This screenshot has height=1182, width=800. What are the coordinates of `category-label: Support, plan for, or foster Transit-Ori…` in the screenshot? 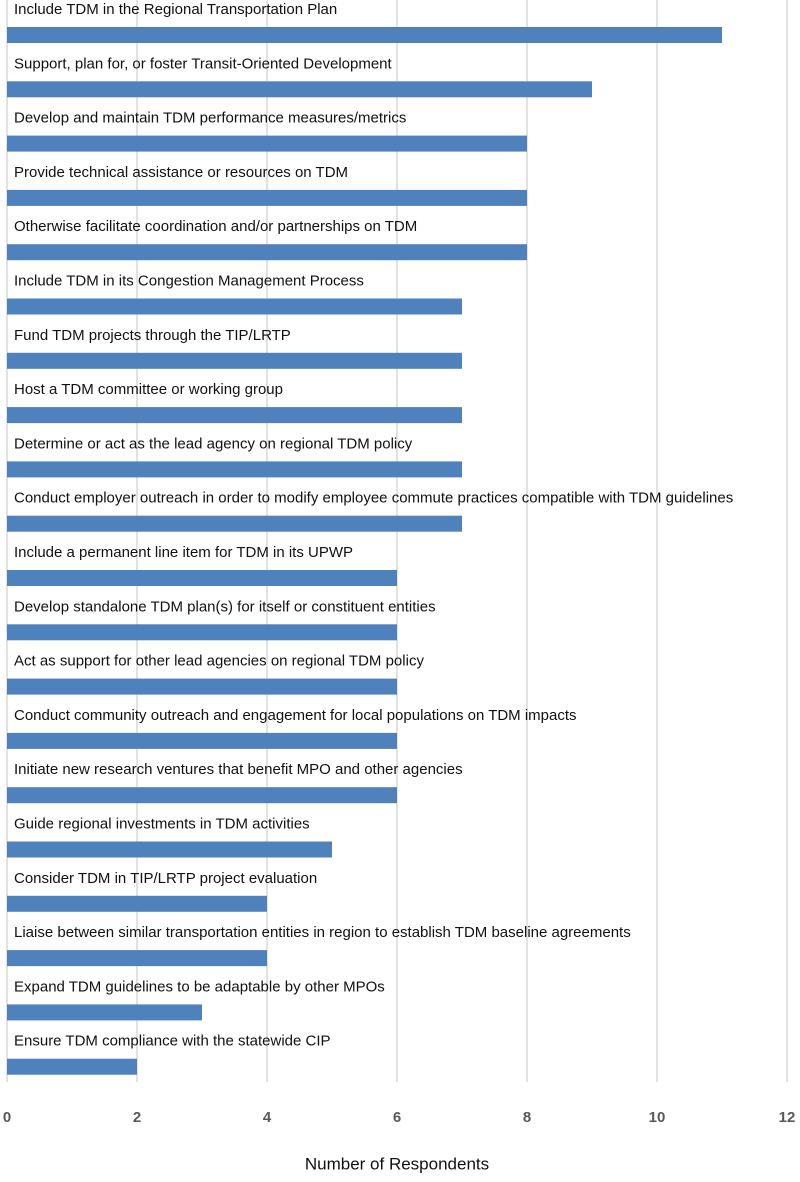 It's located at (203, 63).